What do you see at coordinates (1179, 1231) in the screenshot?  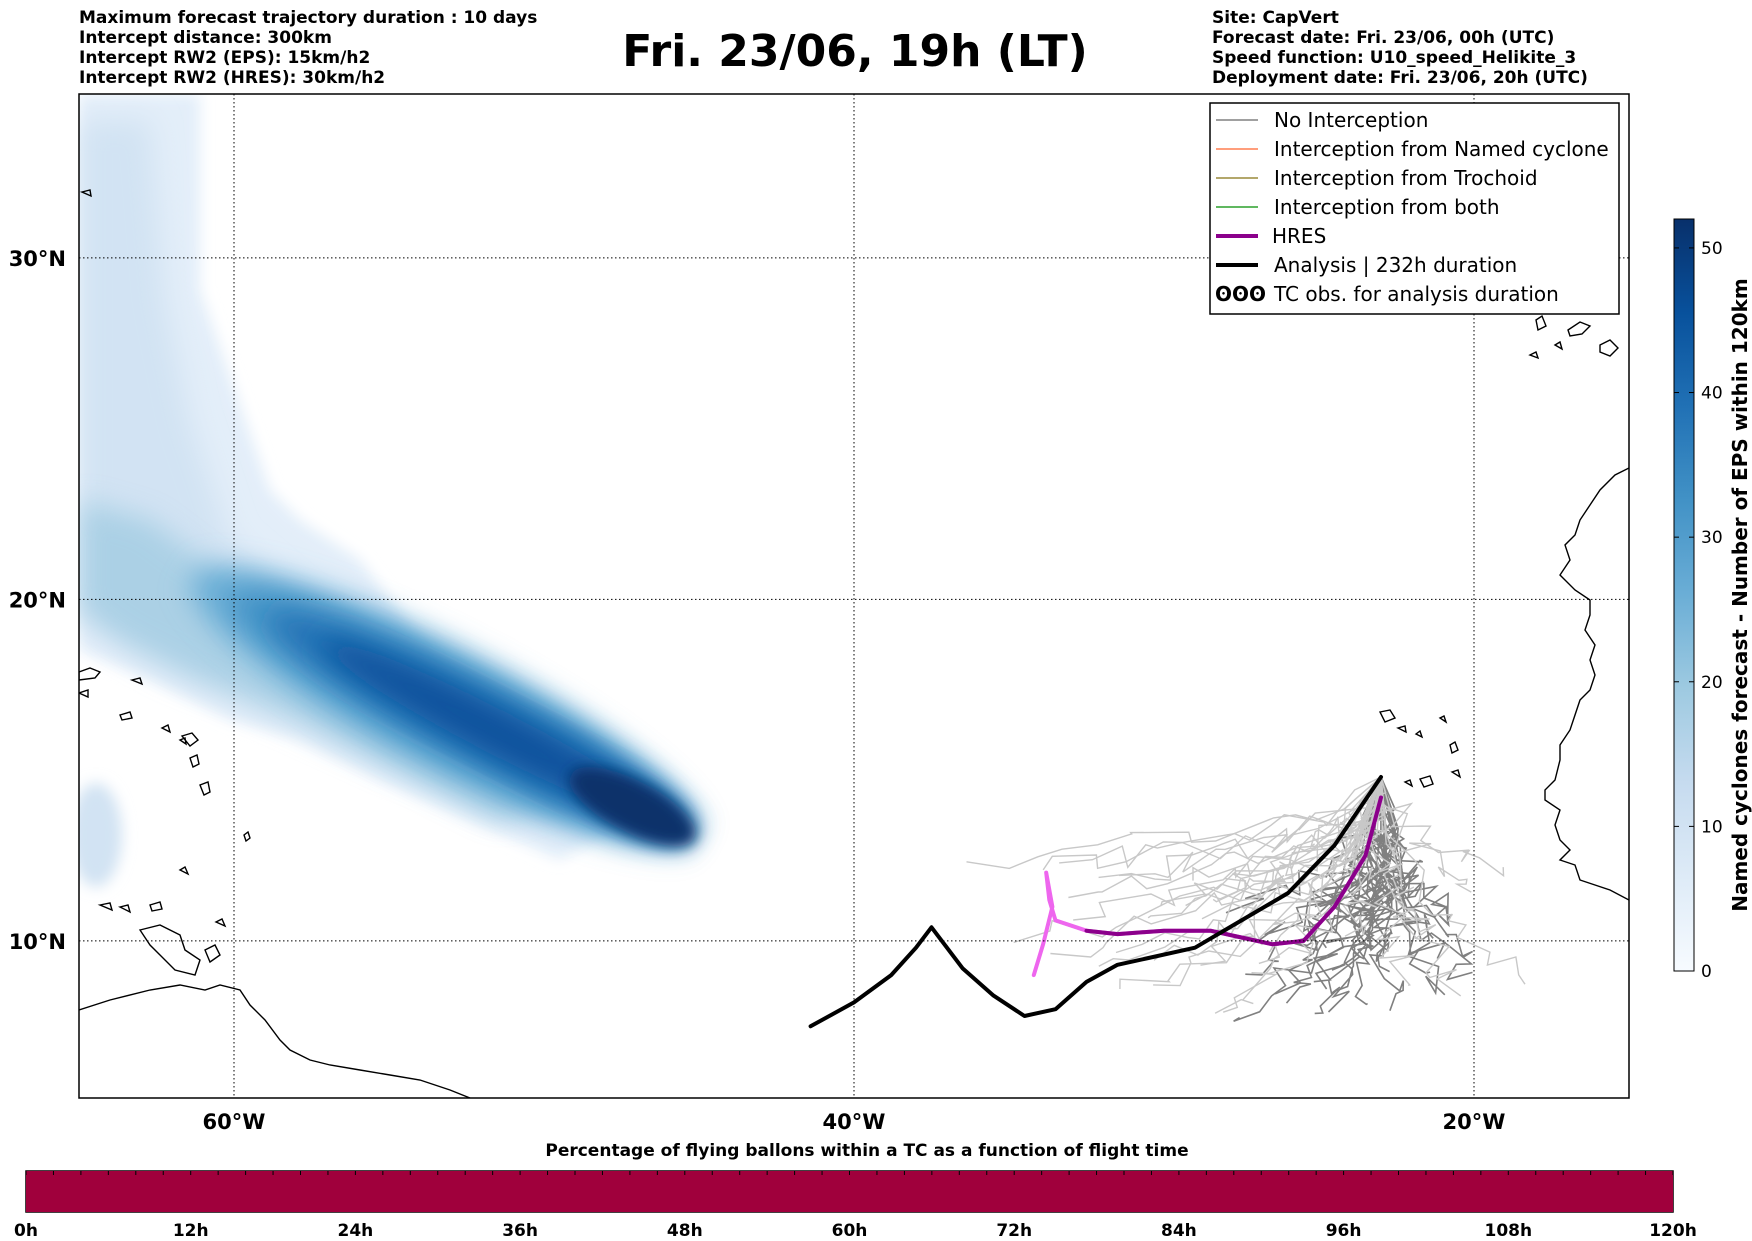 I see `bottom-bar-tick-label: 84h` at bounding box center [1179, 1231].